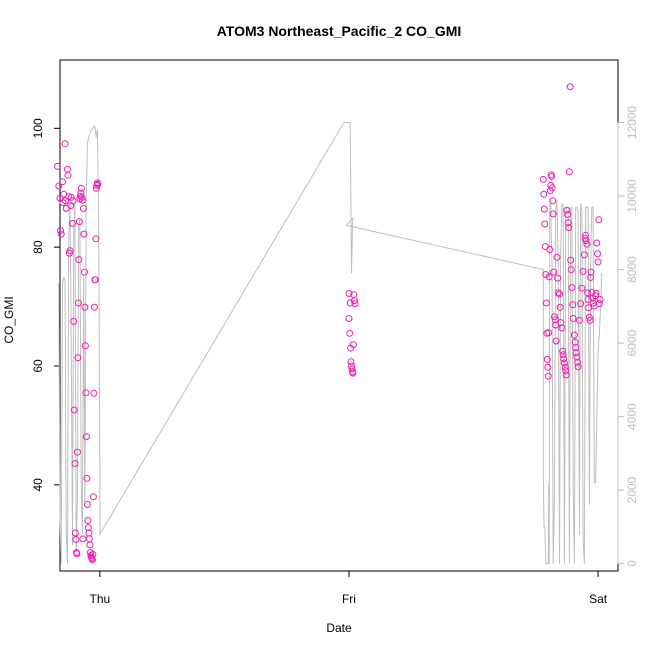 Image resolution: width=650 pixels, height=650 pixels. I want to click on y2-tick-label: 10000, so click(632, 196).